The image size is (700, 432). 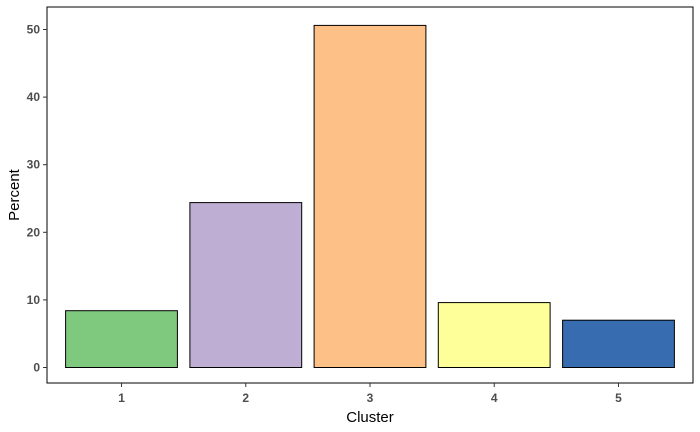 I want to click on x-axis: 1 2 3 4 5, so click(x=370, y=394).